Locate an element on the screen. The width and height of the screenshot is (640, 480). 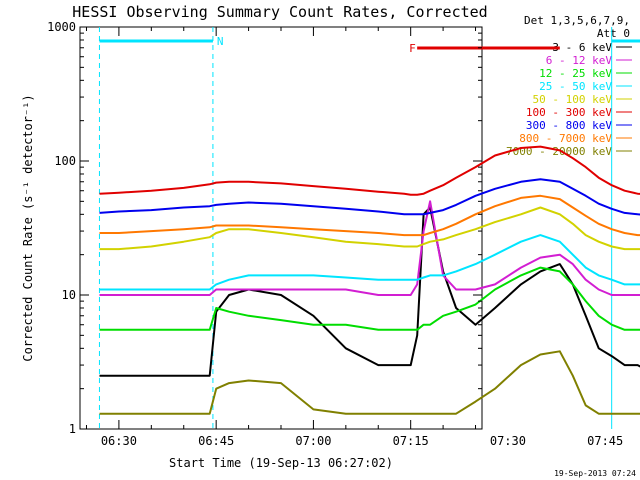
y-tick-label: 100 is located at coordinates (65, 161).